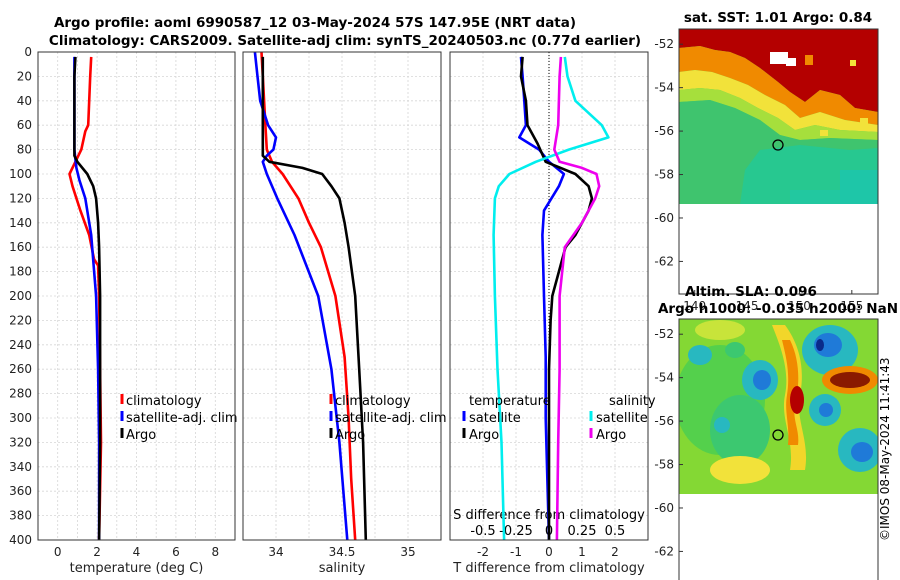  Describe the element at coordinates (483, 552) in the screenshot. I see `x-tick-label: -2` at that location.